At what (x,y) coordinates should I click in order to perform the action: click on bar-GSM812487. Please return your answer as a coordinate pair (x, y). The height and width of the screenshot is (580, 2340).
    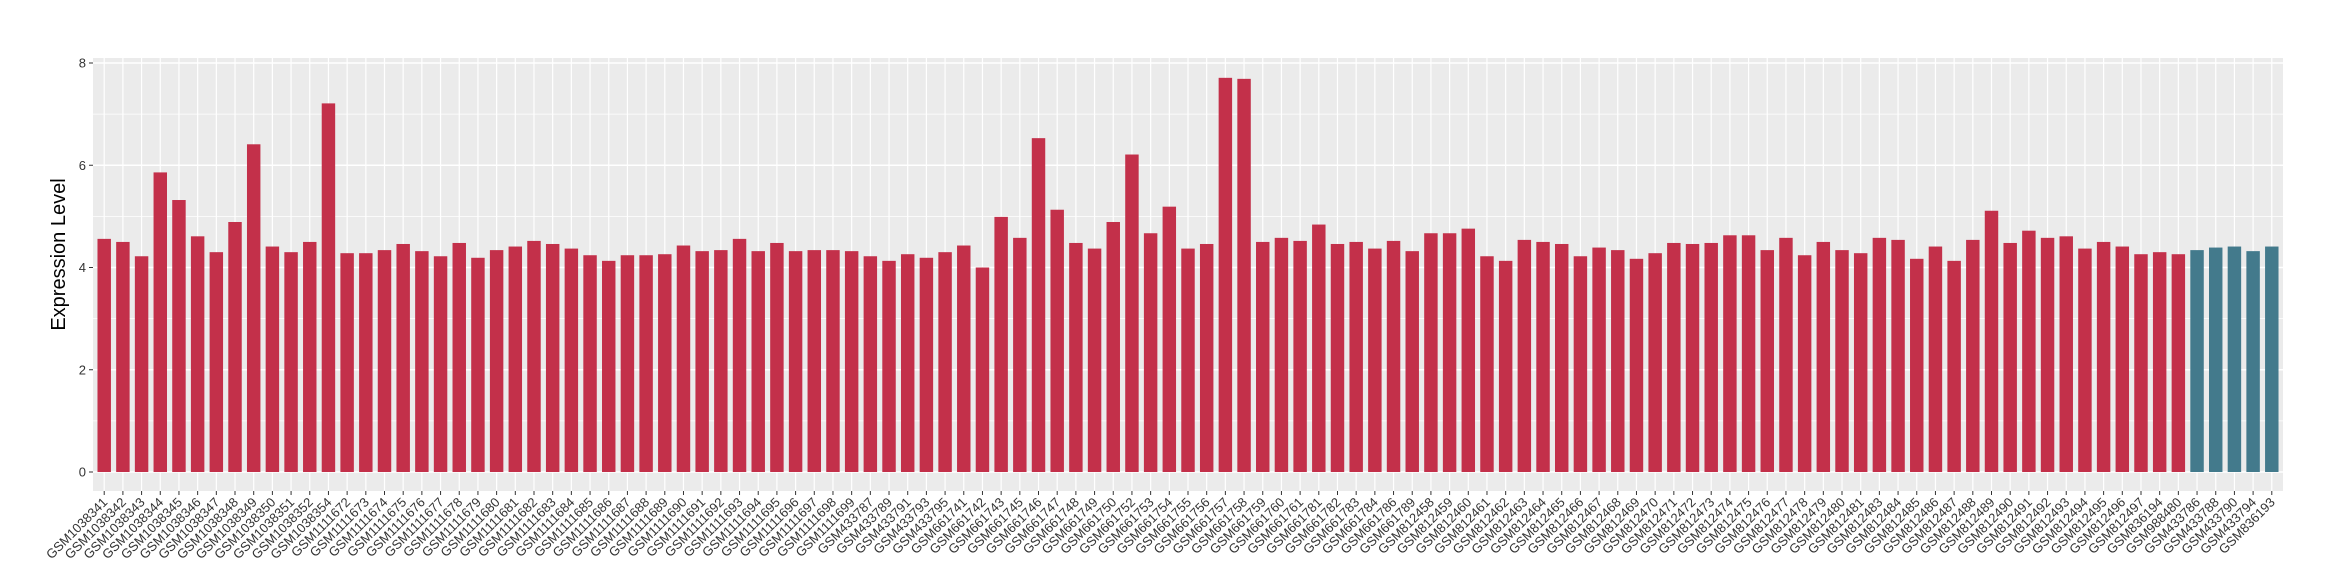
    Looking at the image, I should click on (1954, 366).